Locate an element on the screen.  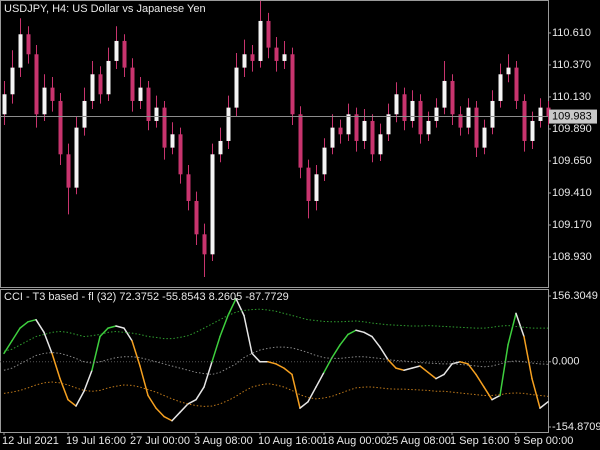
price-title: USDJPY, H4: US Dollar vs Japanese Yen is located at coordinates (105, 9).